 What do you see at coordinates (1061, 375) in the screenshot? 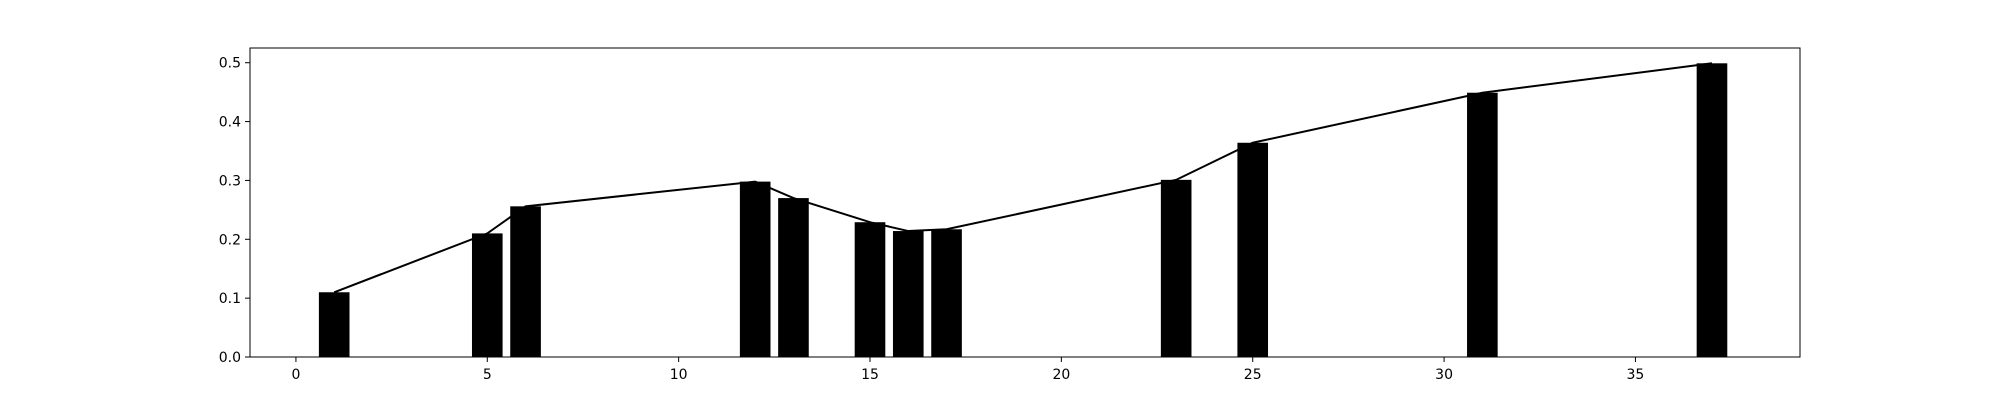
I see `x-tick-label-4: 20` at bounding box center [1061, 375].